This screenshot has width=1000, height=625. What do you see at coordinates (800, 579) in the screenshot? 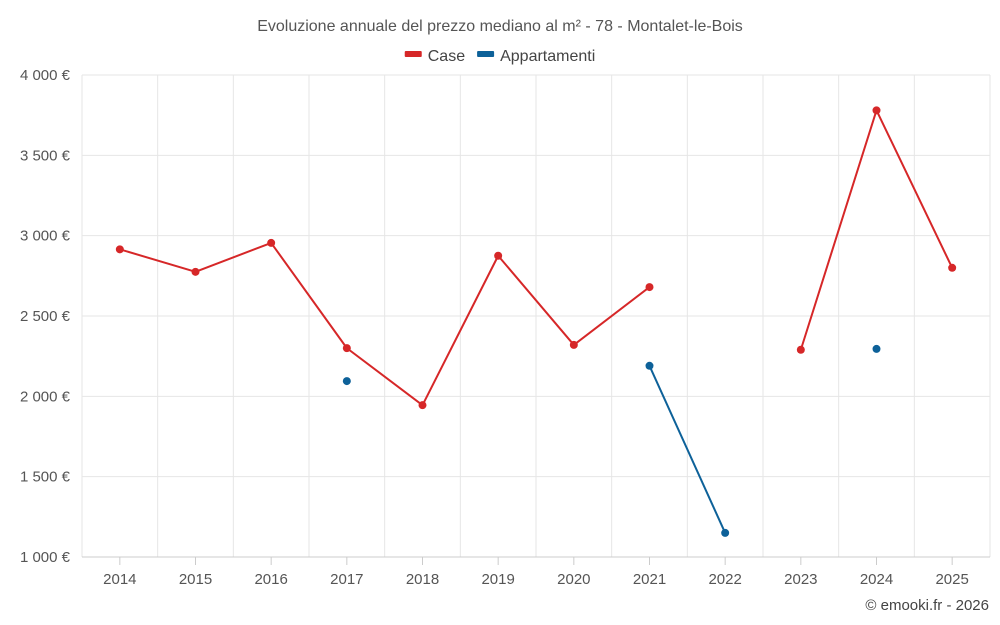
I see `x-tick-label: 2023` at bounding box center [800, 579].